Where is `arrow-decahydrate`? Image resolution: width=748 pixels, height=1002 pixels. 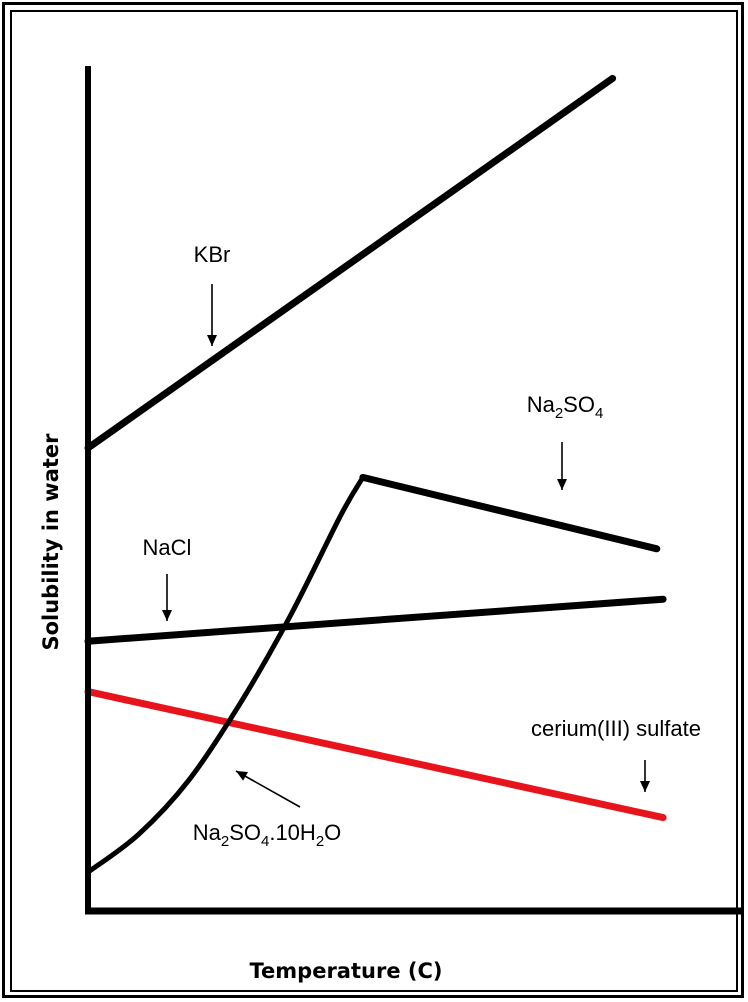 arrow-decahydrate is located at coordinates (268, 789).